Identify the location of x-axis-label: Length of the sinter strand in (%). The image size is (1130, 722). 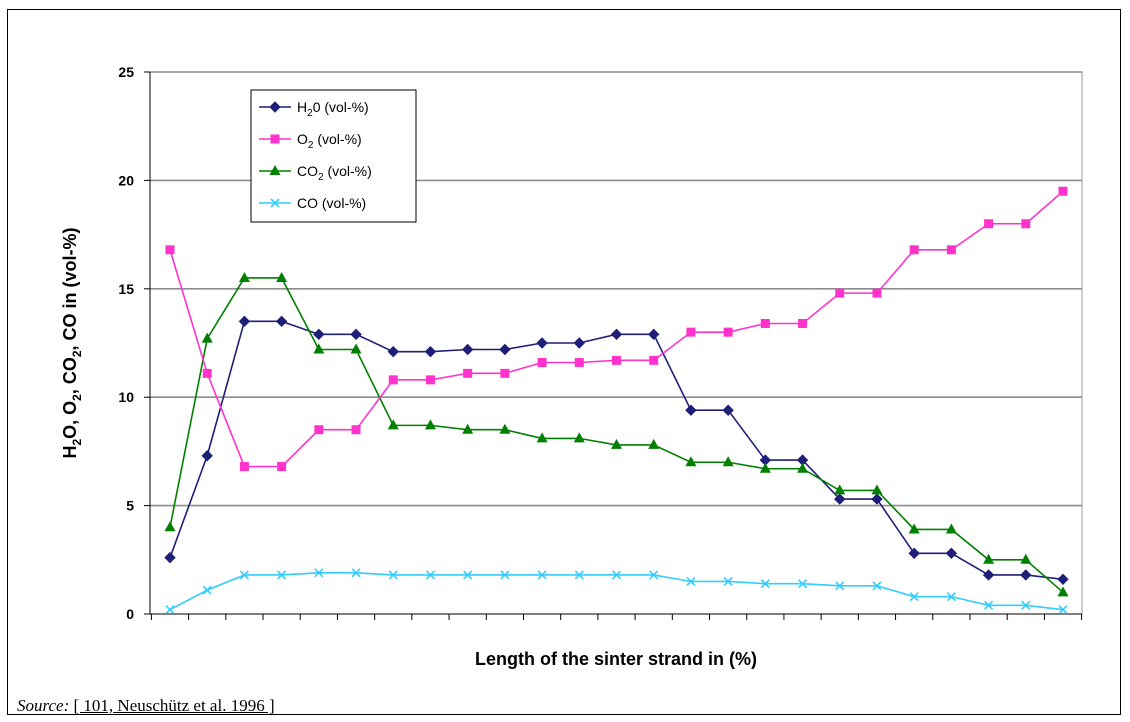
(616, 659).